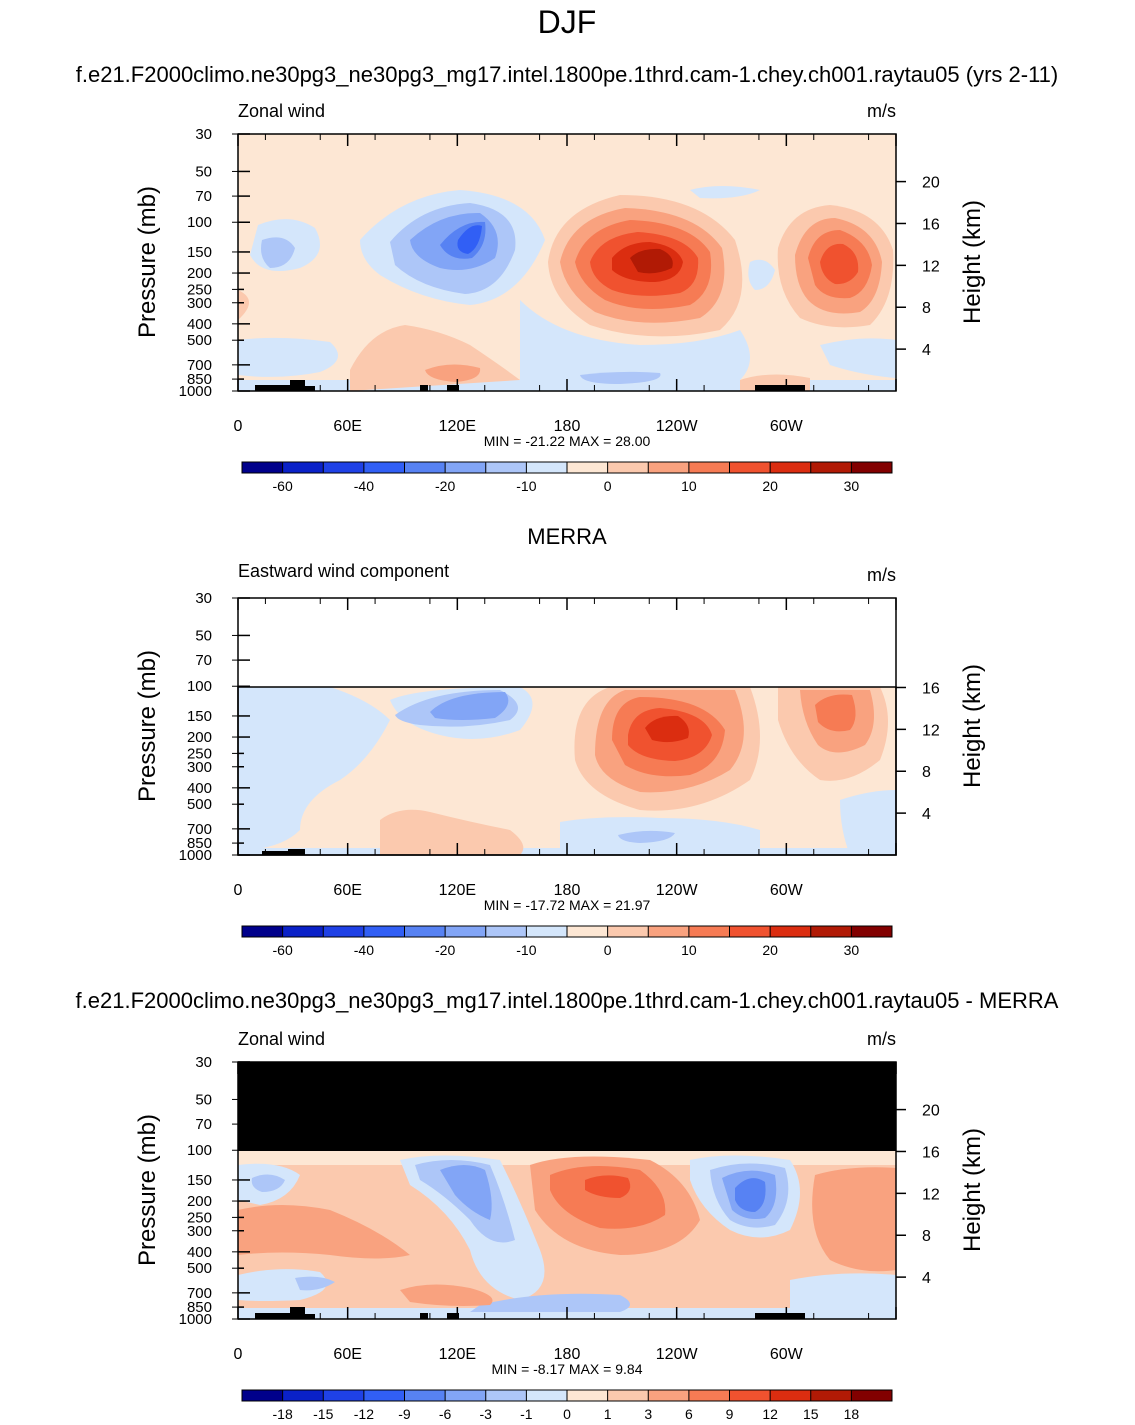 This screenshot has height=1425, width=1135. What do you see at coordinates (199, 1268) in the screenshot?
I see `y-tick-label: 500` at bounding box center [199, 1268].